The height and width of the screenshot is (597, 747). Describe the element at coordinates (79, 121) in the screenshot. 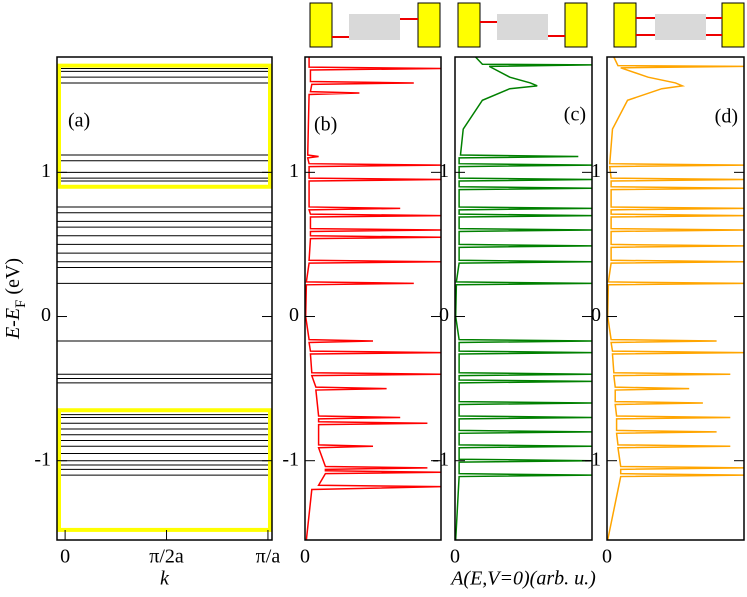

I see `panel-label: (a)` at that location.